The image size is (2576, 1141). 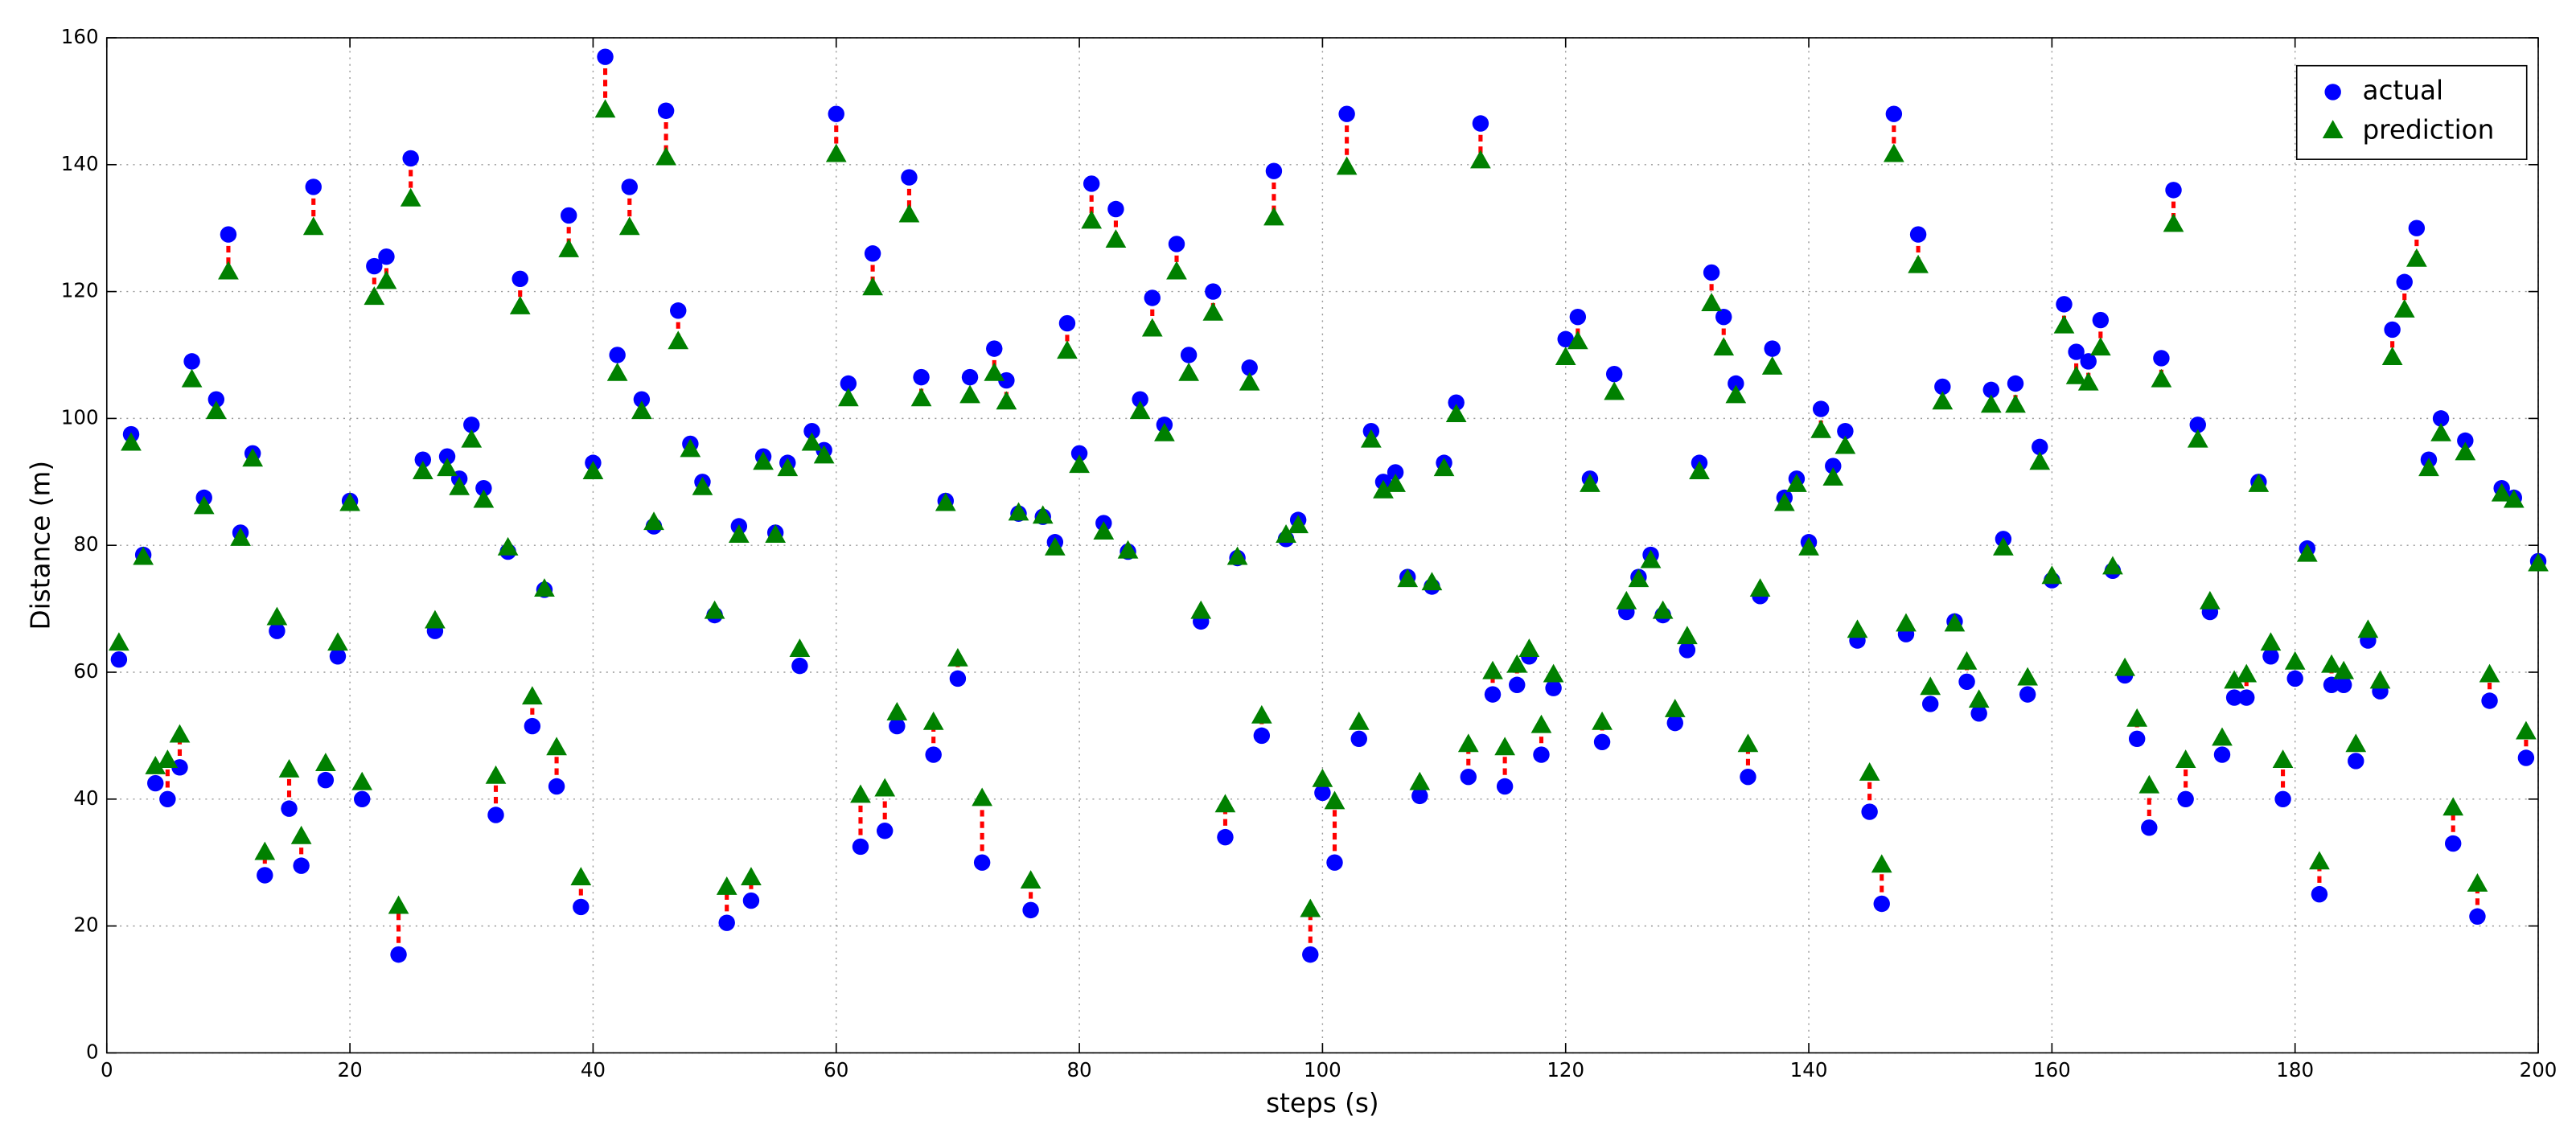 What do you see at coordinates (1809, 1069) in the screenshot?
I see `x-tick-label: 140` at bounding box center [1809, 1069].